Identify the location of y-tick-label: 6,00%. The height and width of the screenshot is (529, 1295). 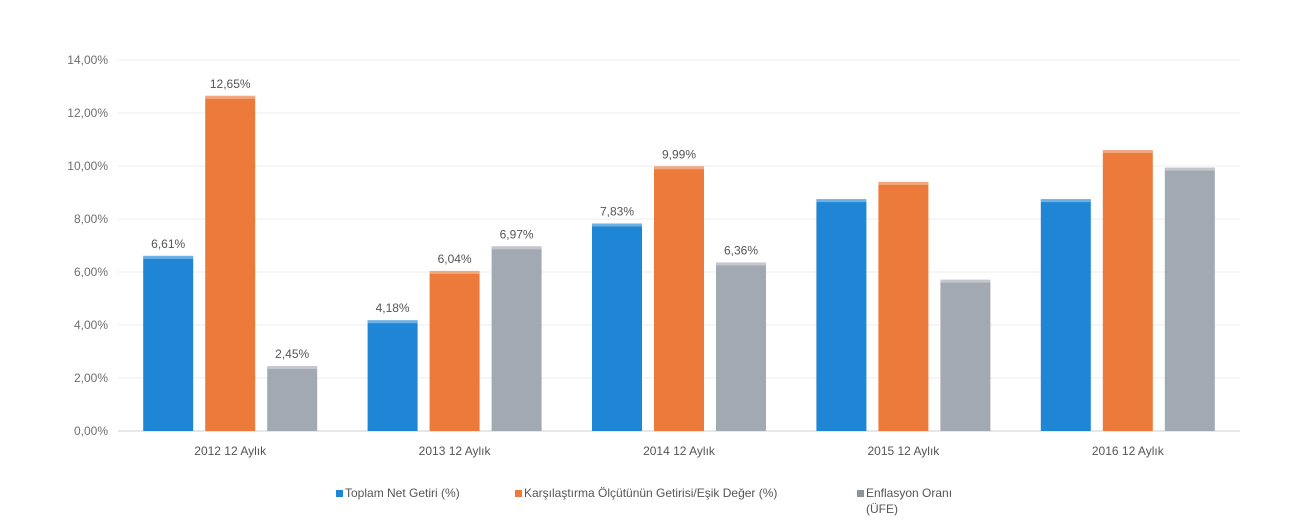
(91, 272).